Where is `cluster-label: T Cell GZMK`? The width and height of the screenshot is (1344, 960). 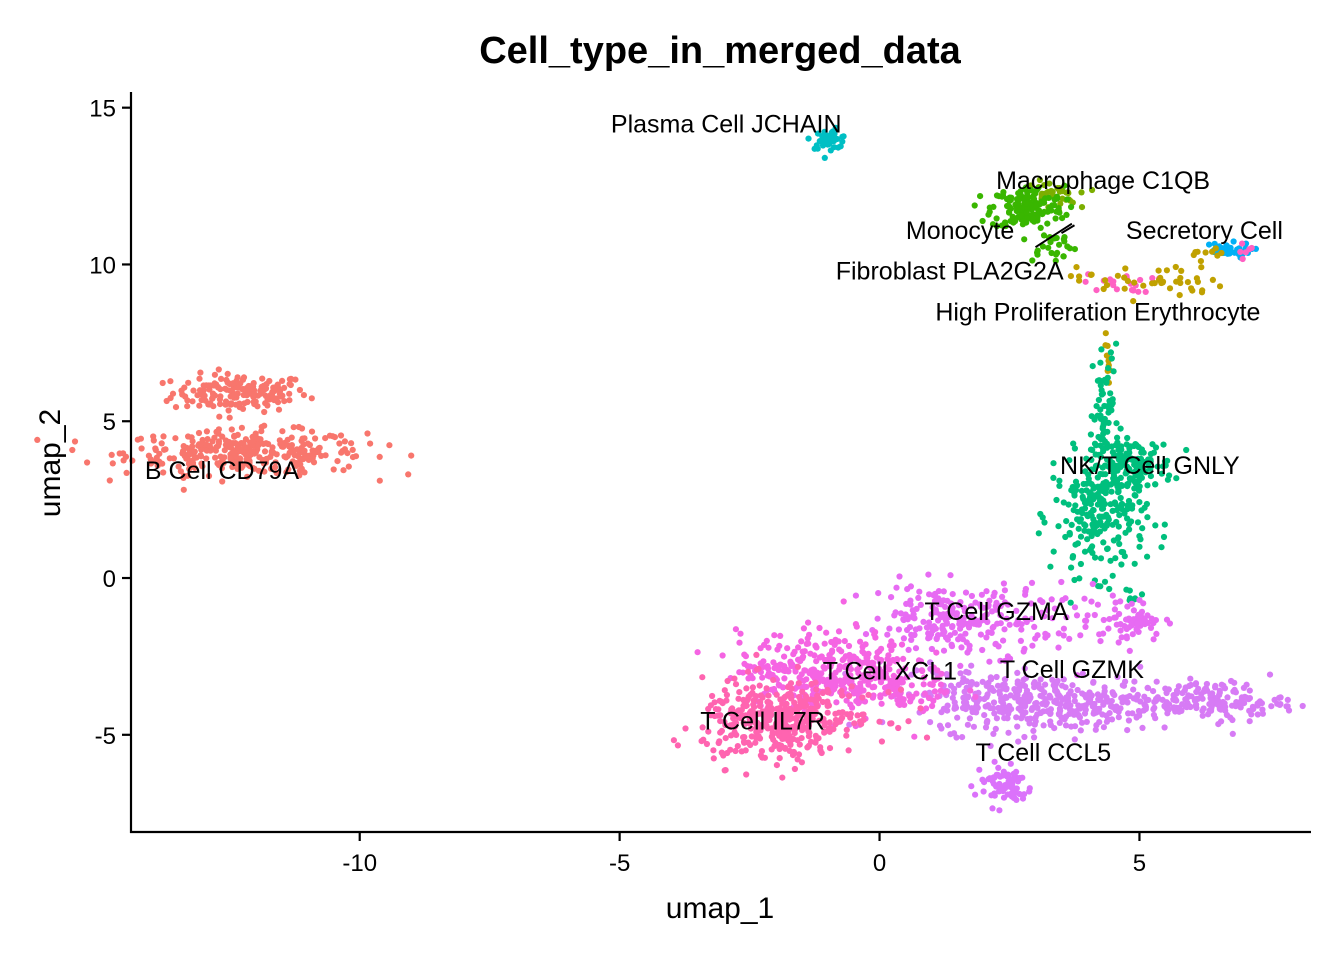 cluster-label: T Cell GZMK is located at coordinates (1072, 670).